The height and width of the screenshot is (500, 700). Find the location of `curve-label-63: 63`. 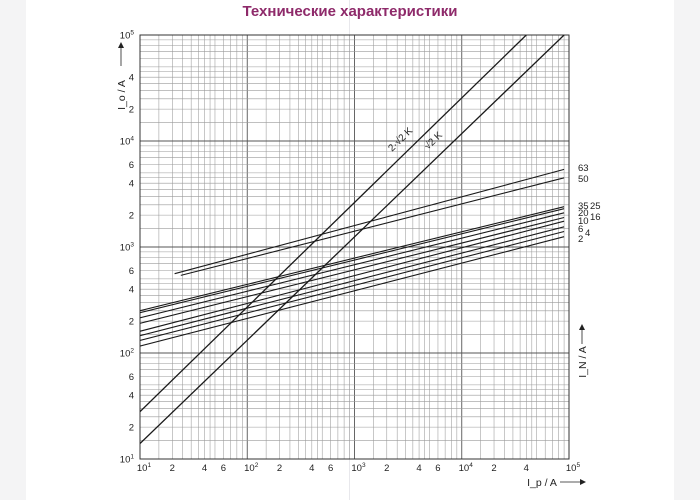

curve-label-63: 63 is located at coordinates (583, 168).